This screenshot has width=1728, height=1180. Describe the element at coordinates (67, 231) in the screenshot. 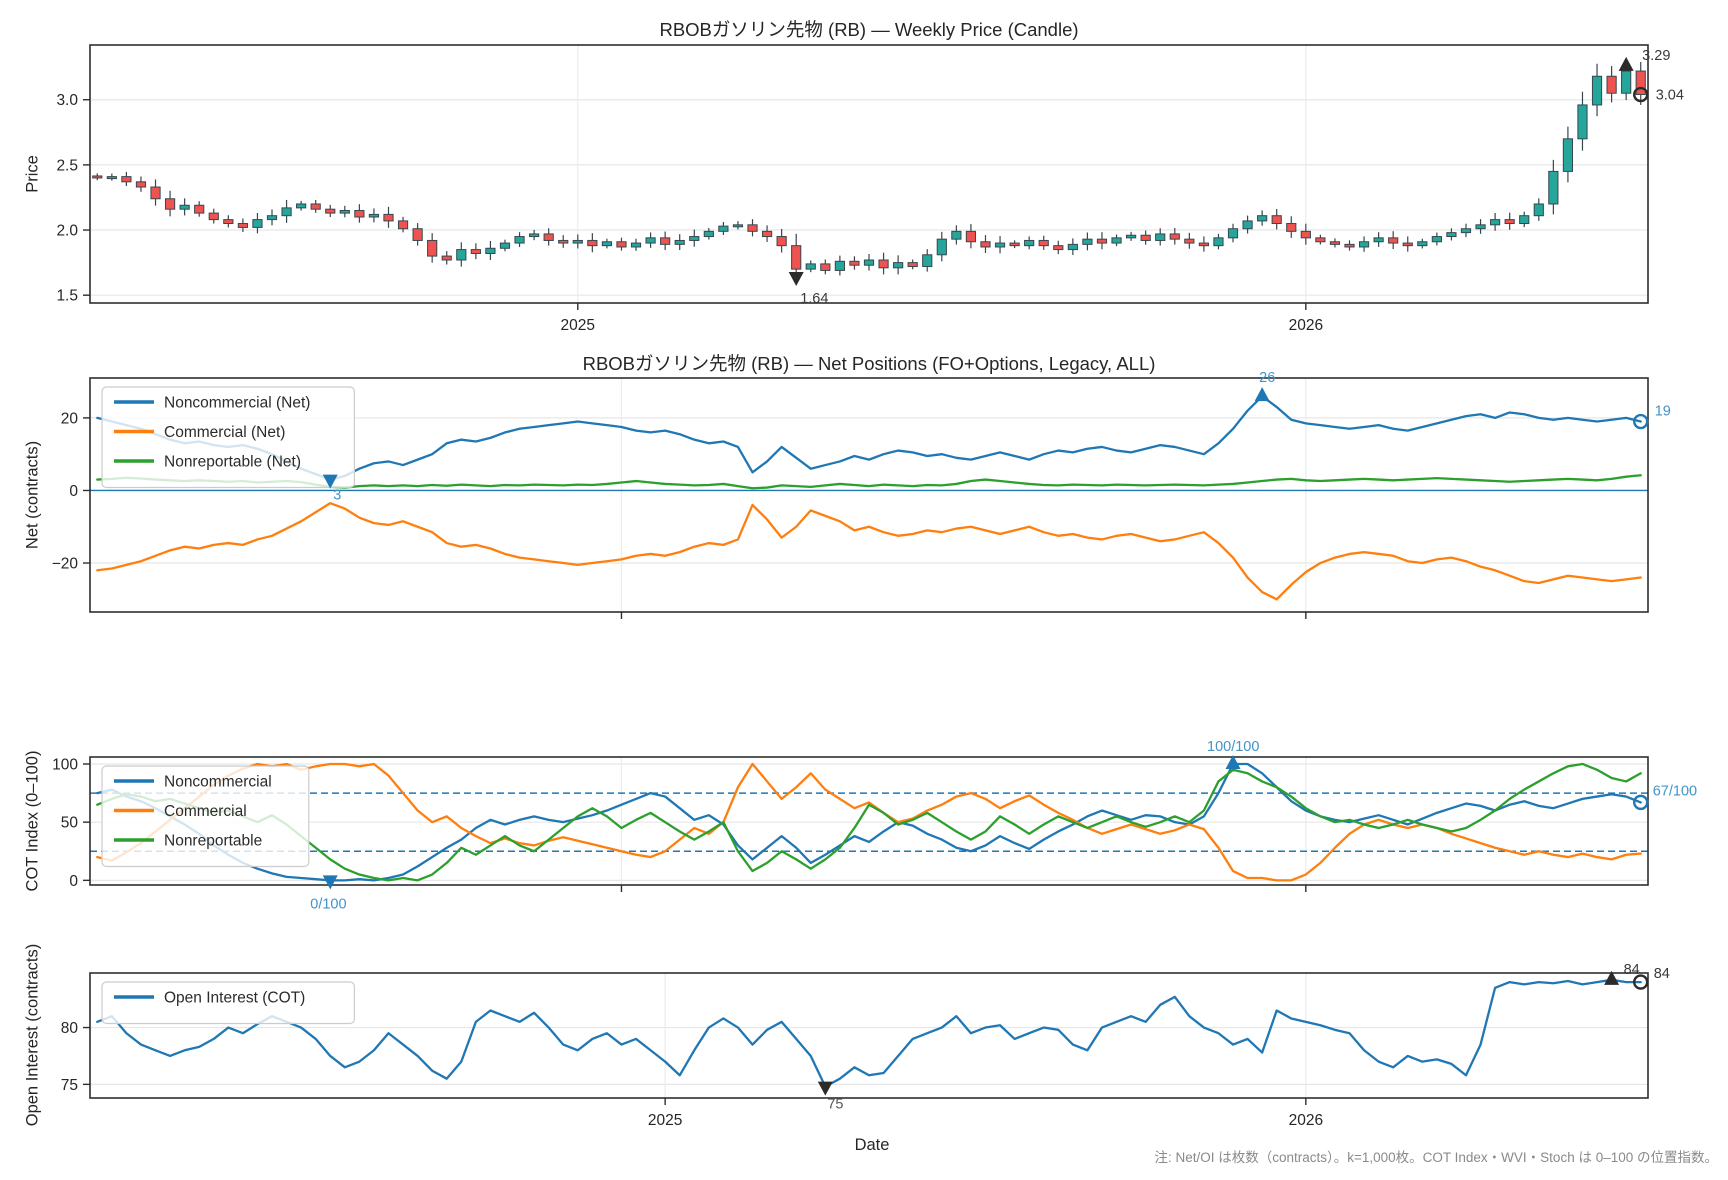

I see `y-tick-label: 2.0` at that location.